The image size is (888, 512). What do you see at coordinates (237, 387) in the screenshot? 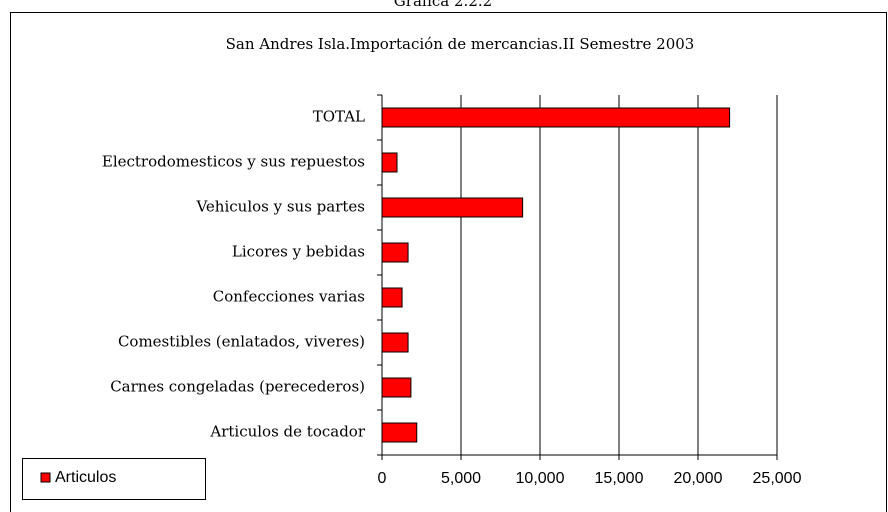
I see `y-tick-label: Carnes congeladas (perecederos)` at bounding box center [237, 387].